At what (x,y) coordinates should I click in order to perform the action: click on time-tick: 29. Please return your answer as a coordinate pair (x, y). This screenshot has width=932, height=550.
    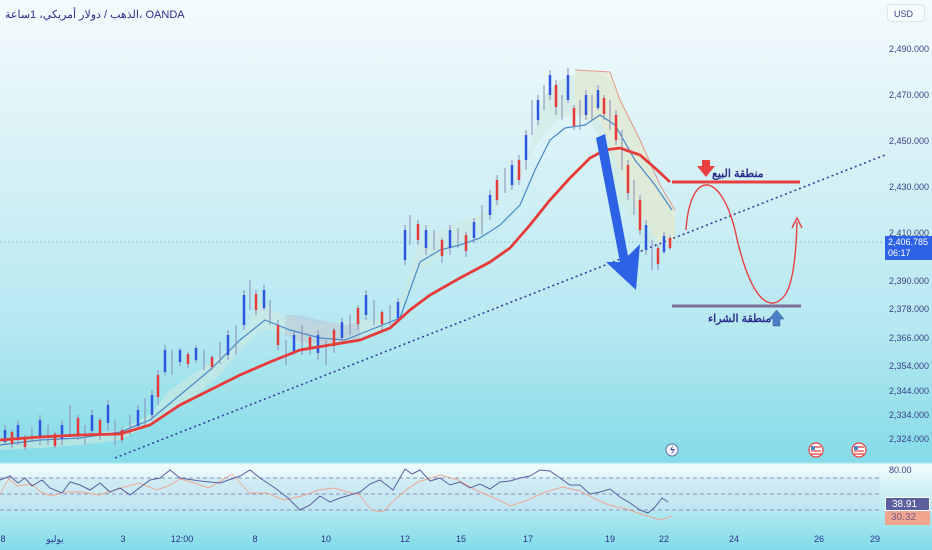
    Looking at the image, I should click on (875, 539).